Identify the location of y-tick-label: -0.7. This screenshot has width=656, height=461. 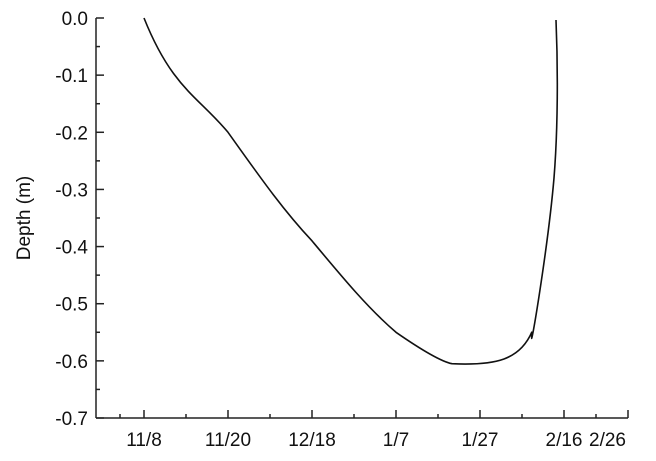
(71, 419).